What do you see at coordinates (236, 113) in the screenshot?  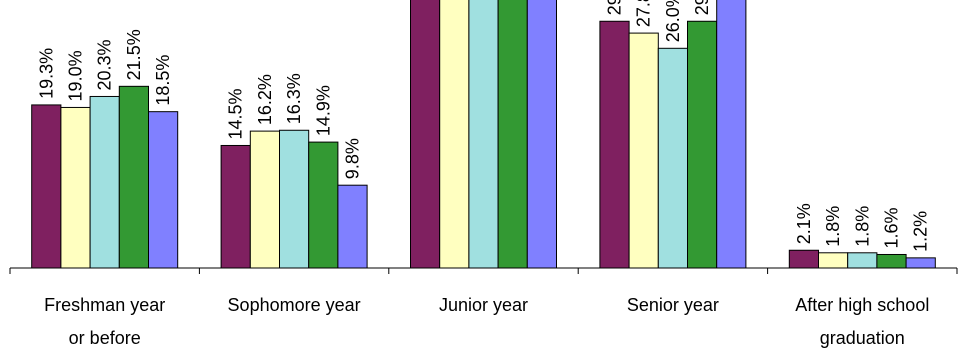 I see `value-label: 14.5%` at bounding box center [236, 113].